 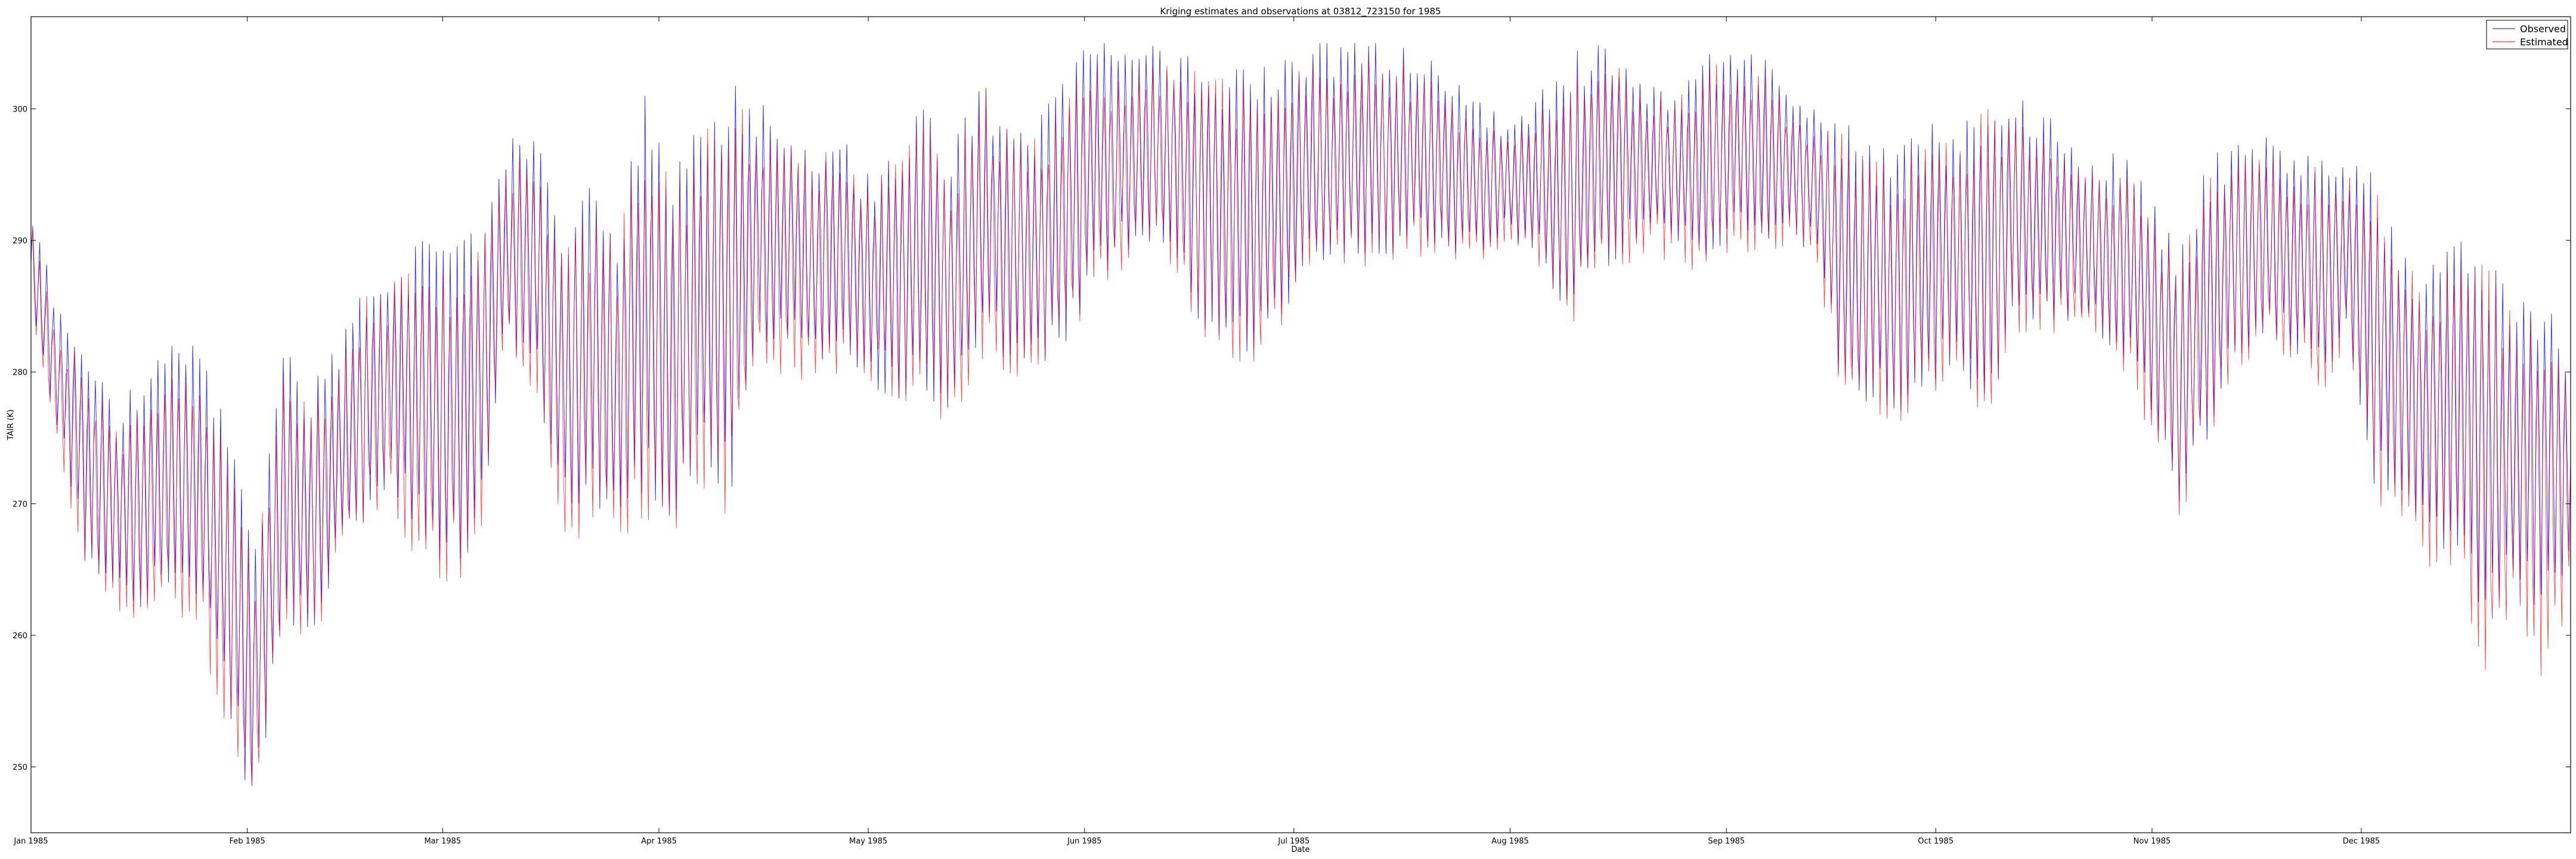 I want to click on x-tick-label: Jun 1985, so click(x=1084, y=841).